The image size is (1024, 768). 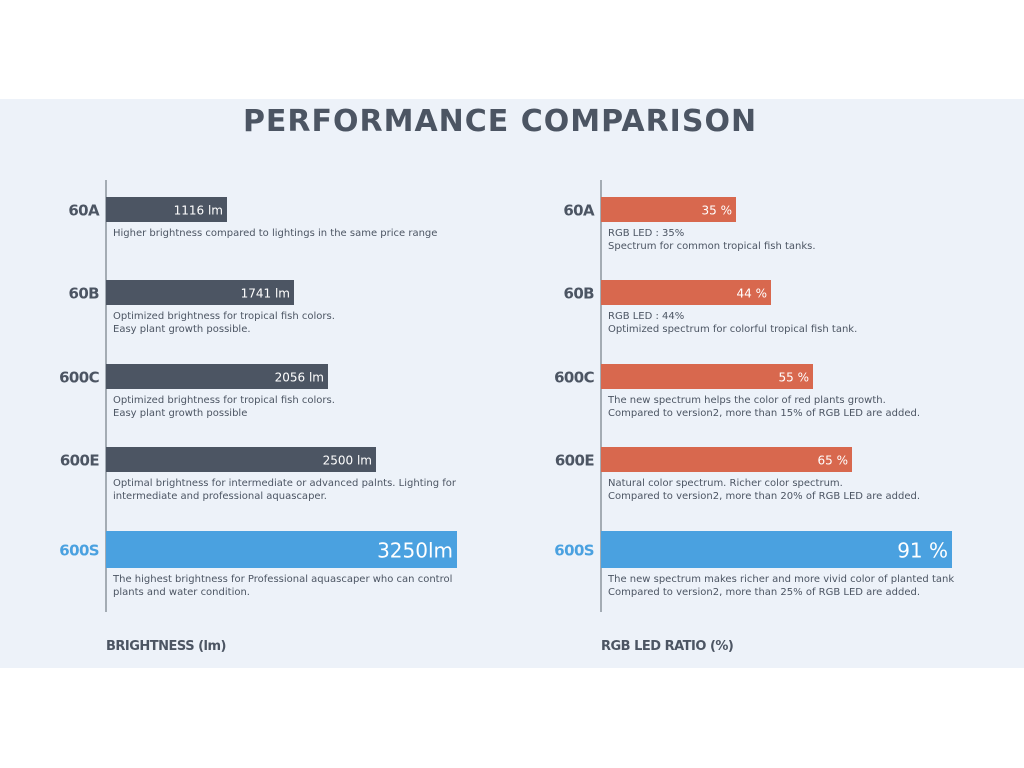 What do you see at coordinates (794, 378) in the screenshot?
I see `rgb-value-label: 55 %` at bounding box center [794, 378].